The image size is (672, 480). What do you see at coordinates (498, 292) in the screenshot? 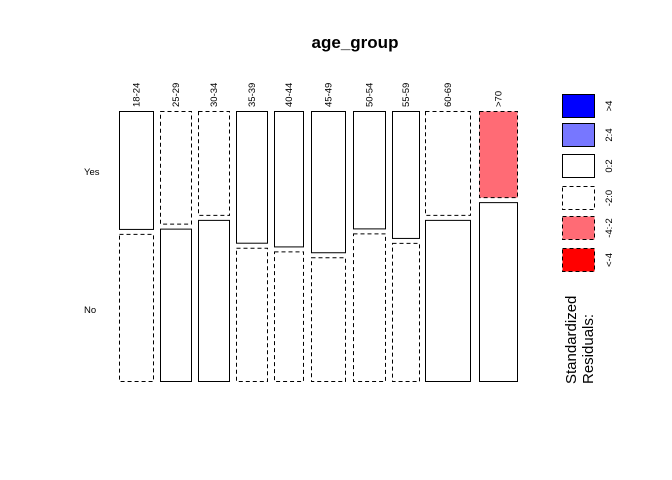
I see `tile-no->70` at bounding box center [498, 292].